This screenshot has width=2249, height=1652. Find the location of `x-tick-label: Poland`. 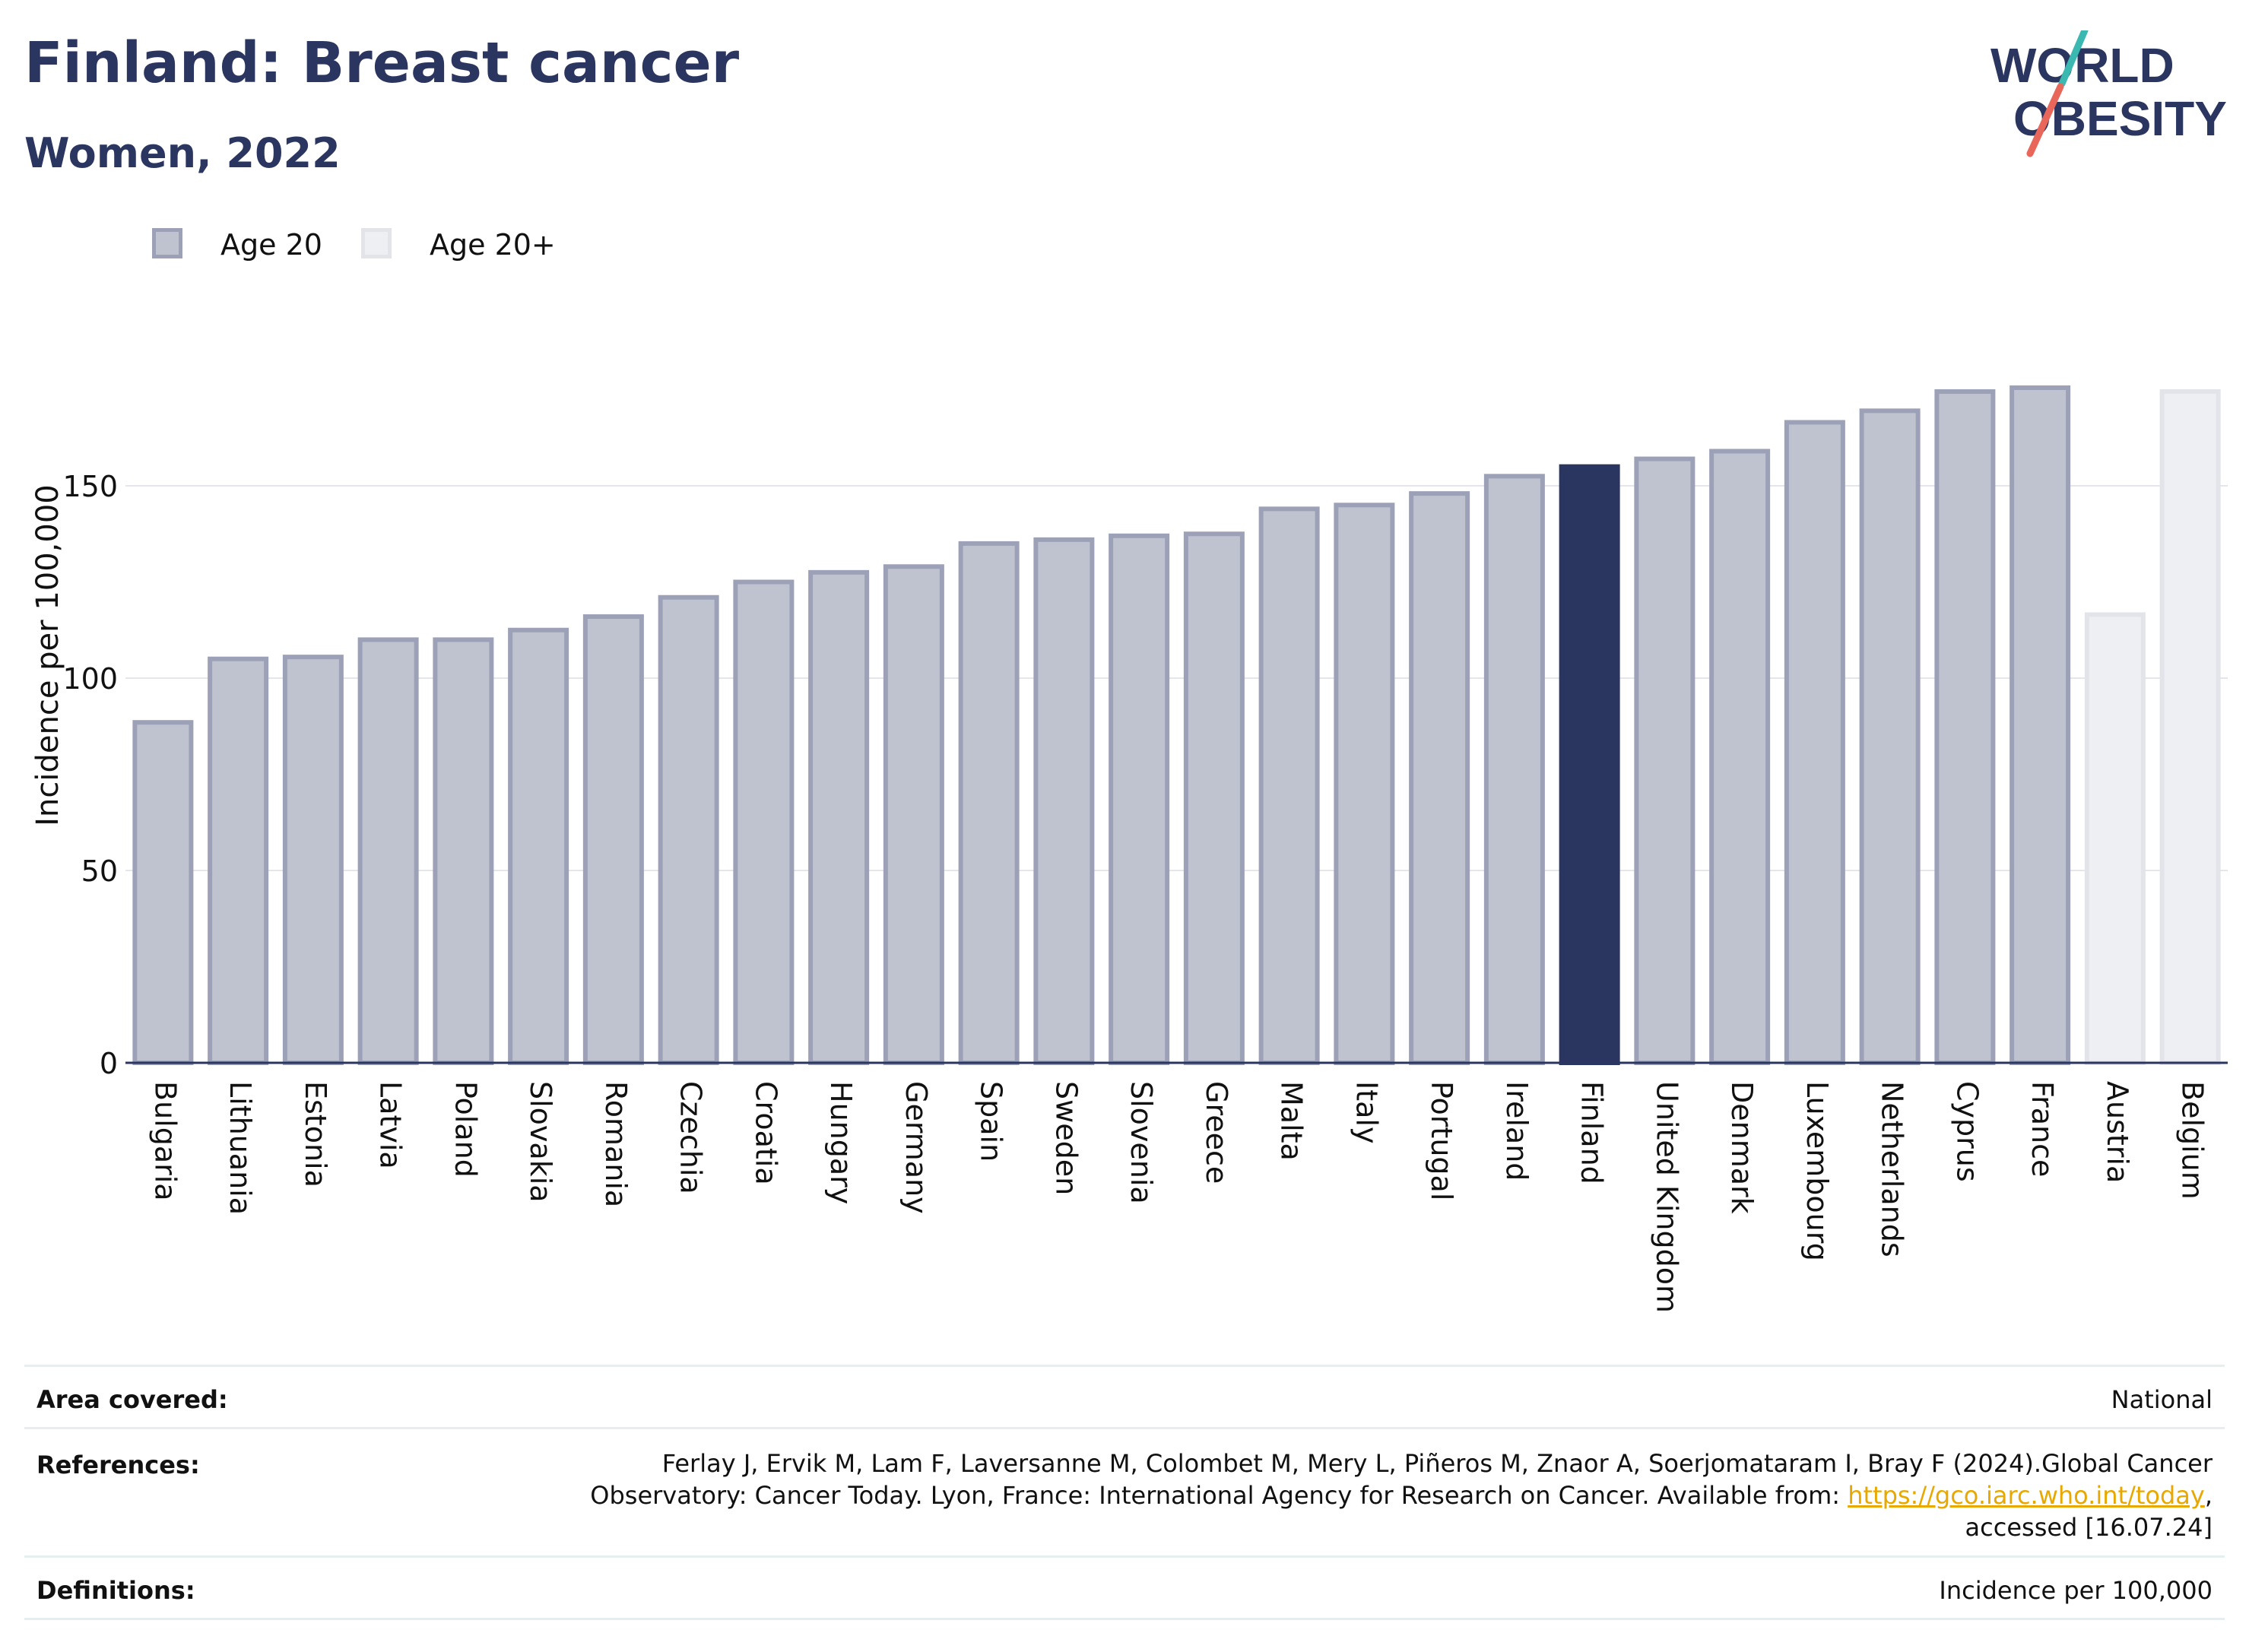

x-tick-label: Poland is located at coordinates (465, 1129).